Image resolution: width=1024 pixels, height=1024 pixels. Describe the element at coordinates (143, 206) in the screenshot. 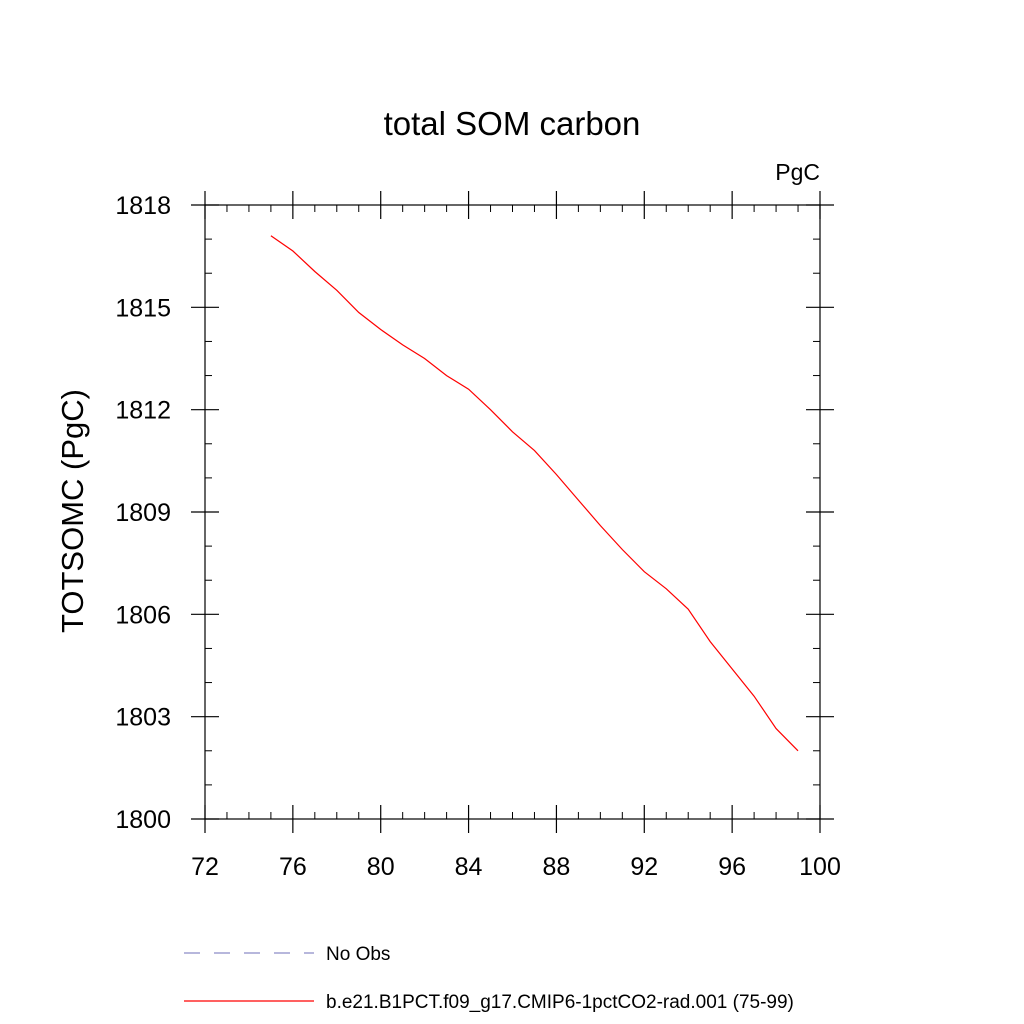

I see `y-tick-label: 1818` at that location.